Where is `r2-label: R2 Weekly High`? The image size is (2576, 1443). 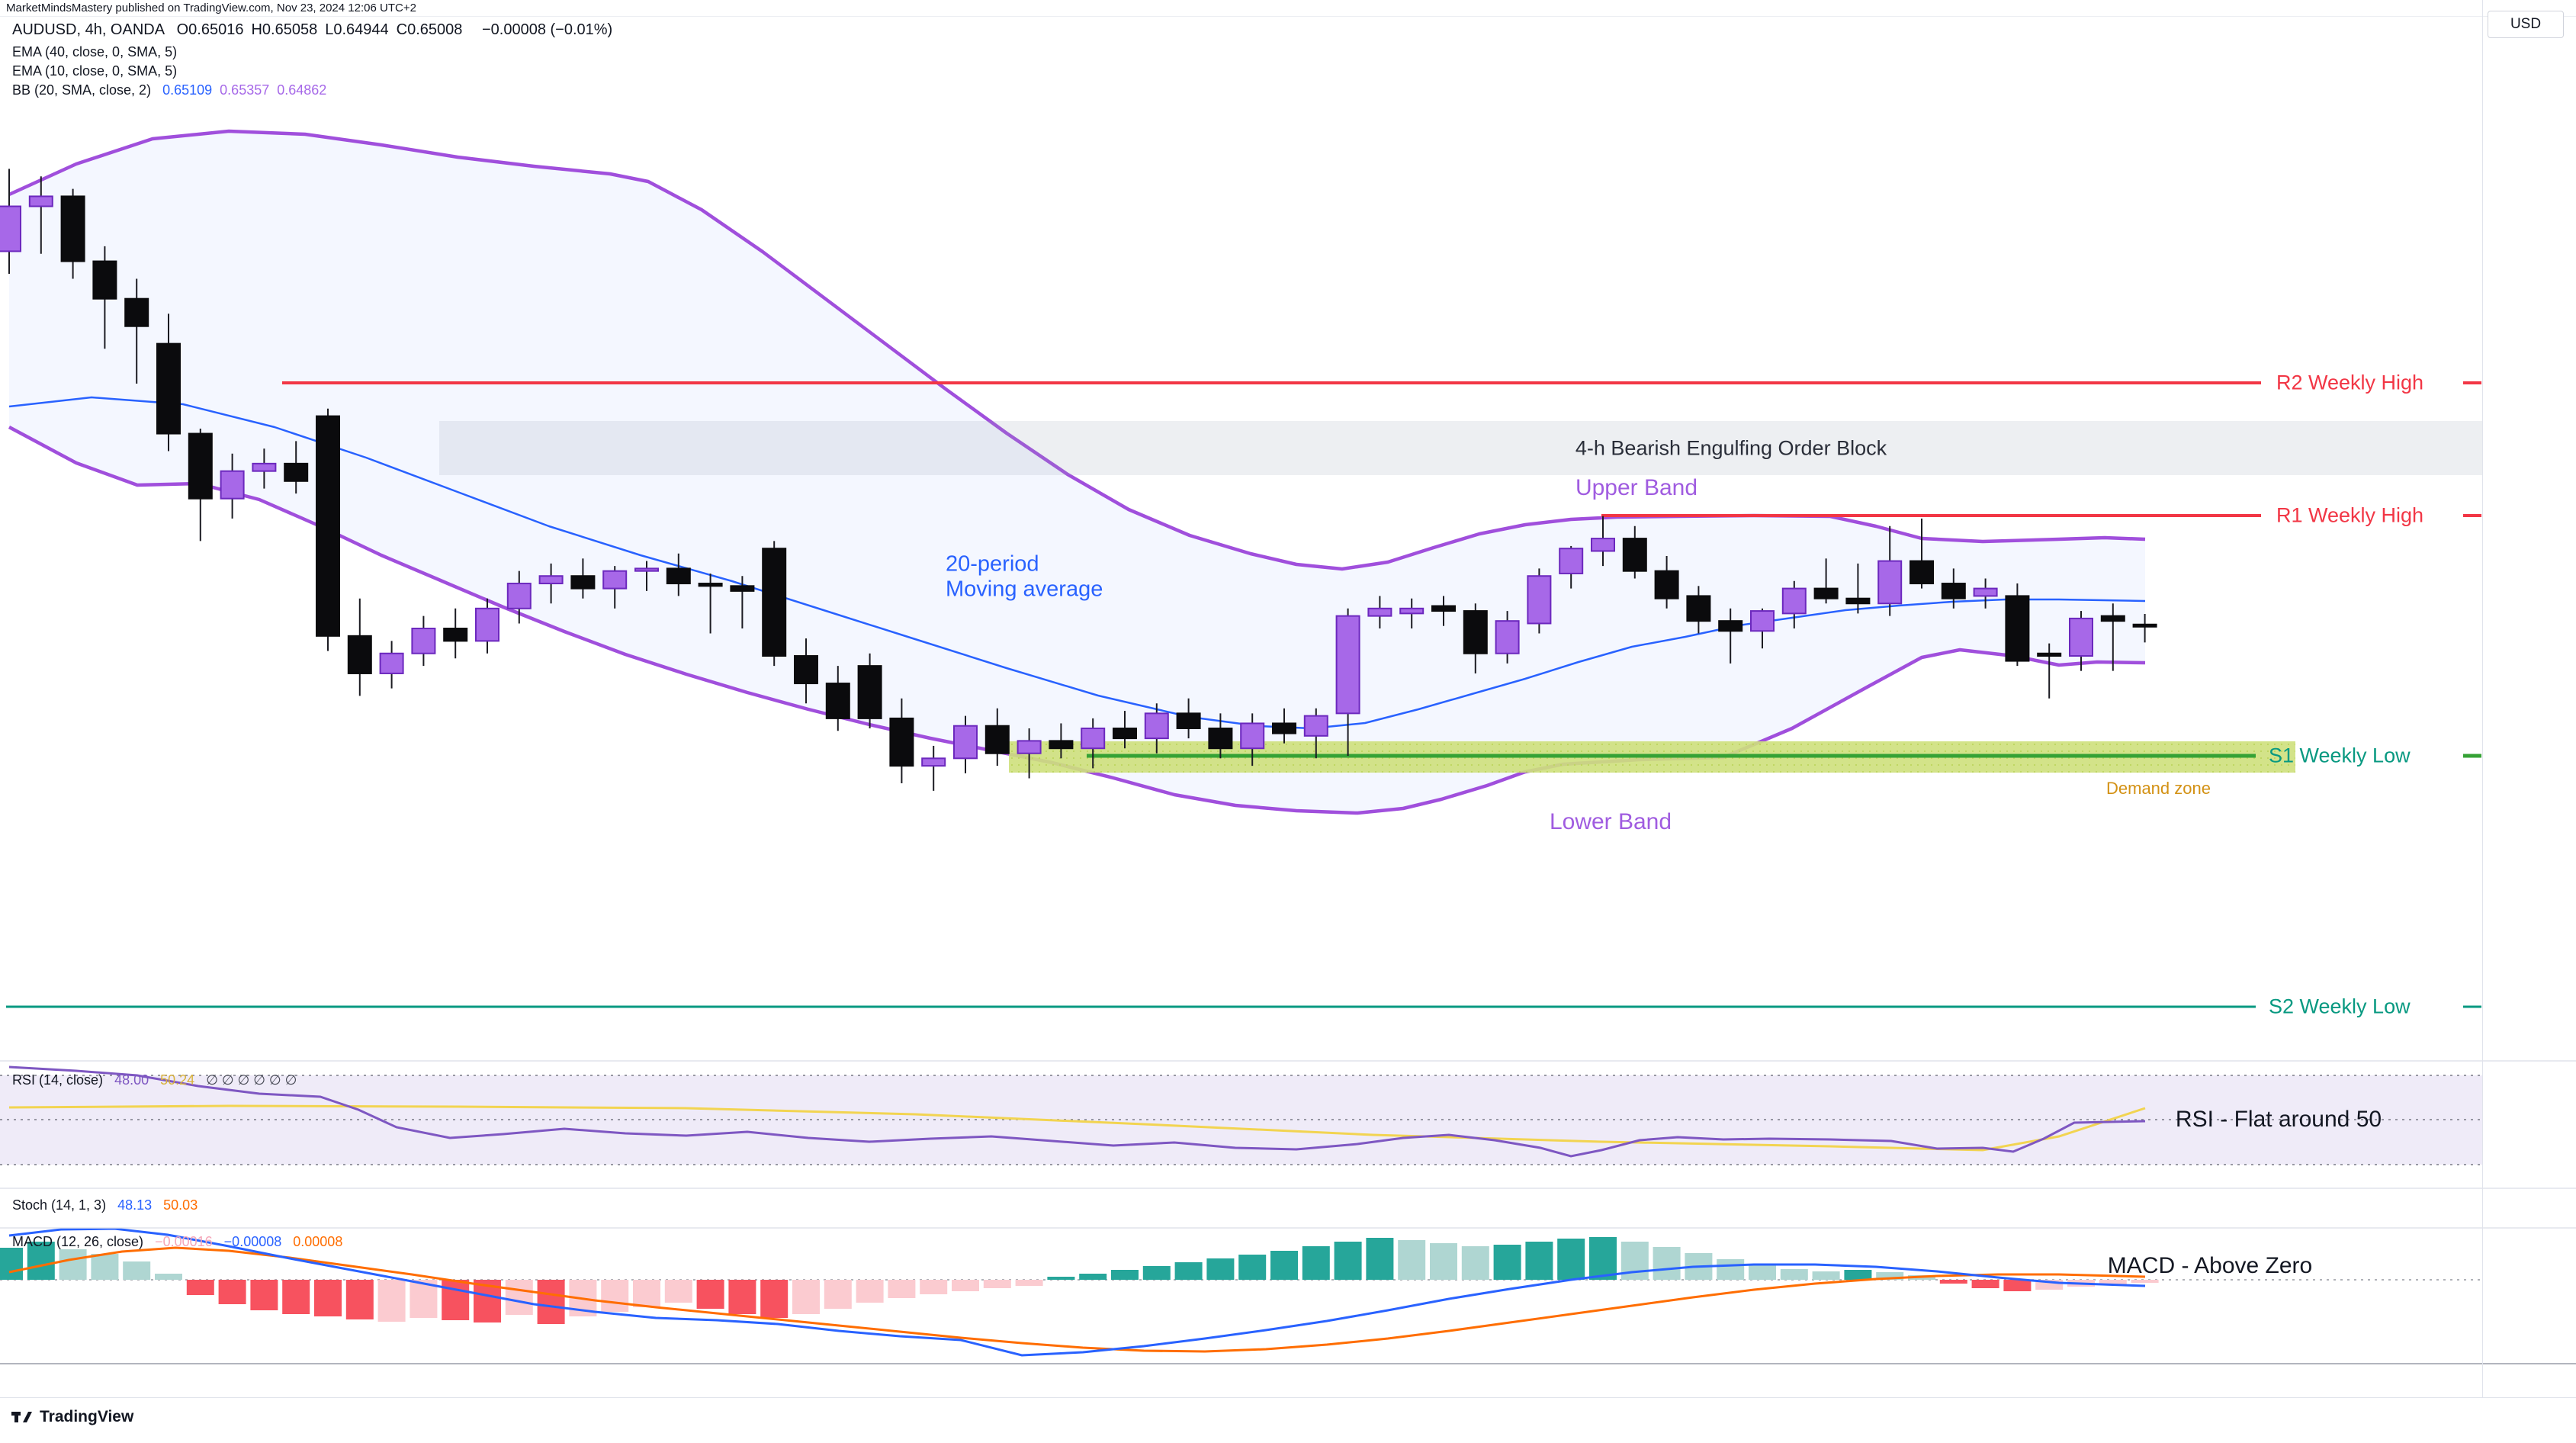
r2-label: R2 Weekly High is located at coordinates (2350, 383).